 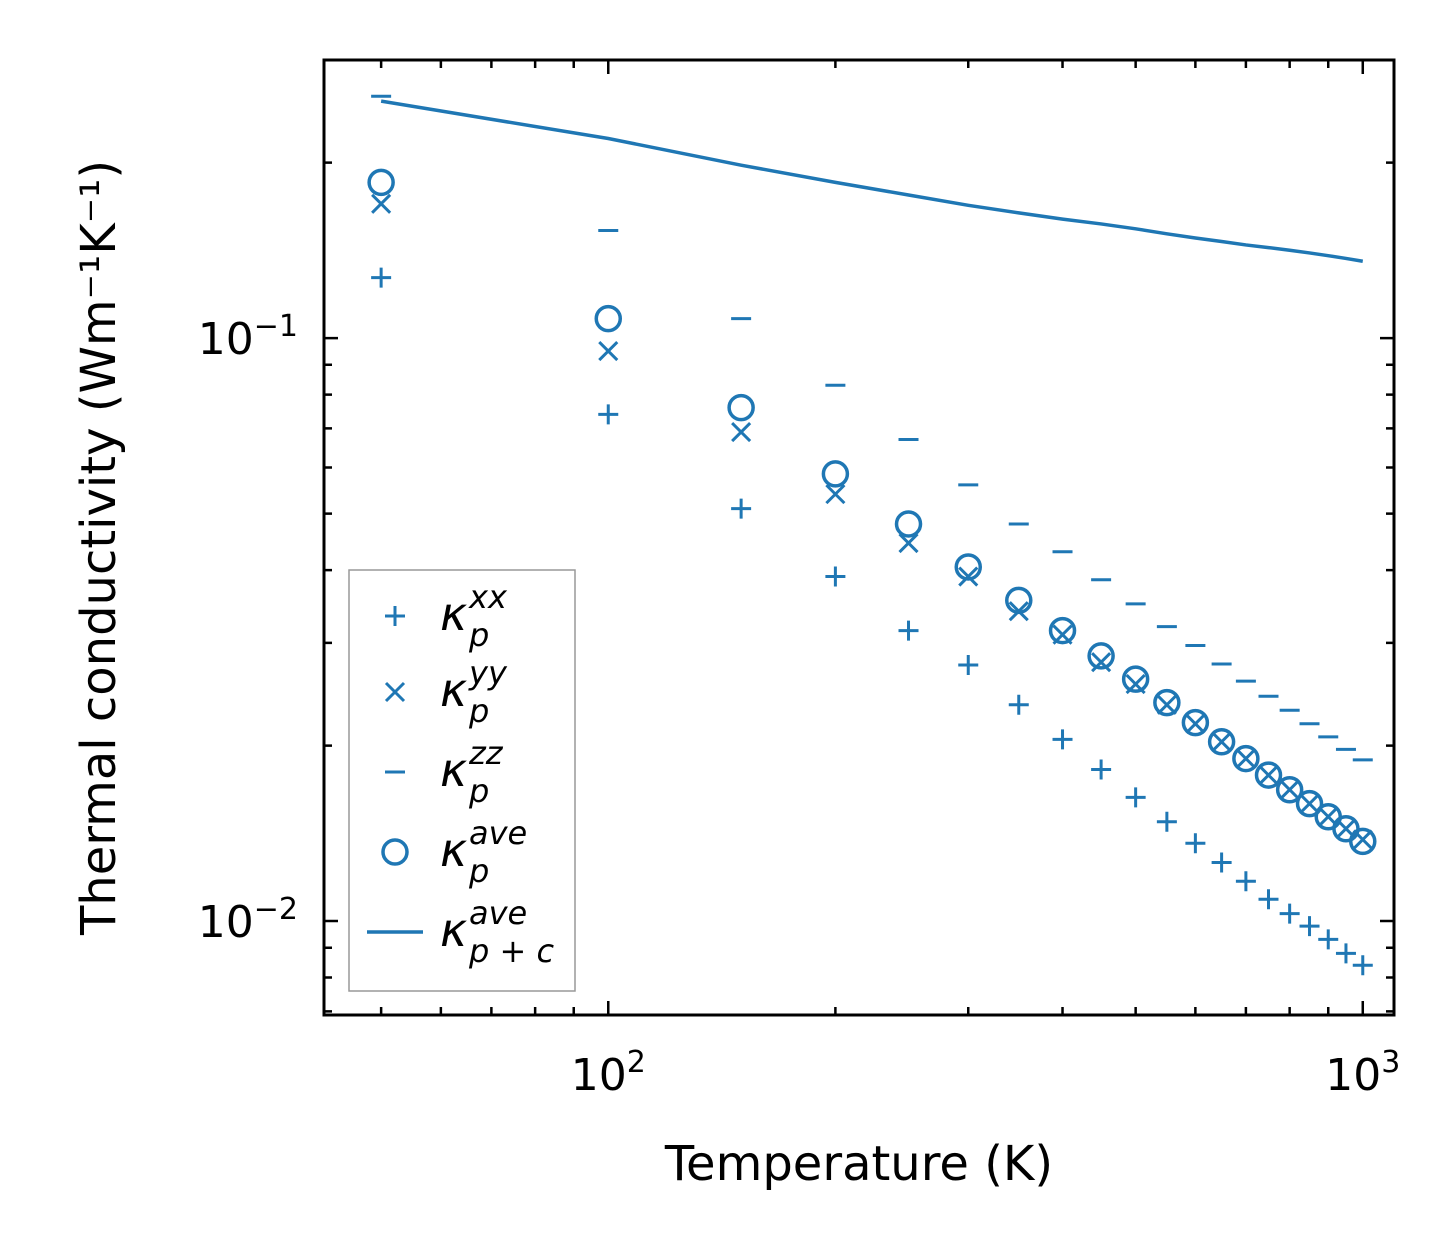 What do you see at coordinates (488, 673) in the screenshot?
I see `legend-label-sup: yy` at bounding box center [488, 673].